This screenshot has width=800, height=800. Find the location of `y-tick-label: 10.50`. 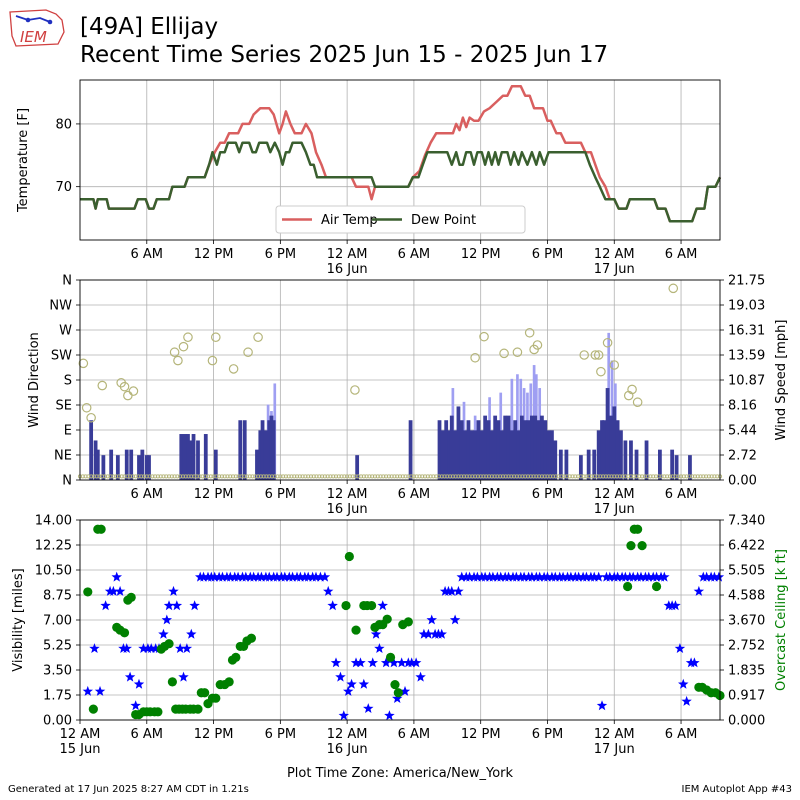

y-tick-label: 10.50 is located at coordinates (53, 571).